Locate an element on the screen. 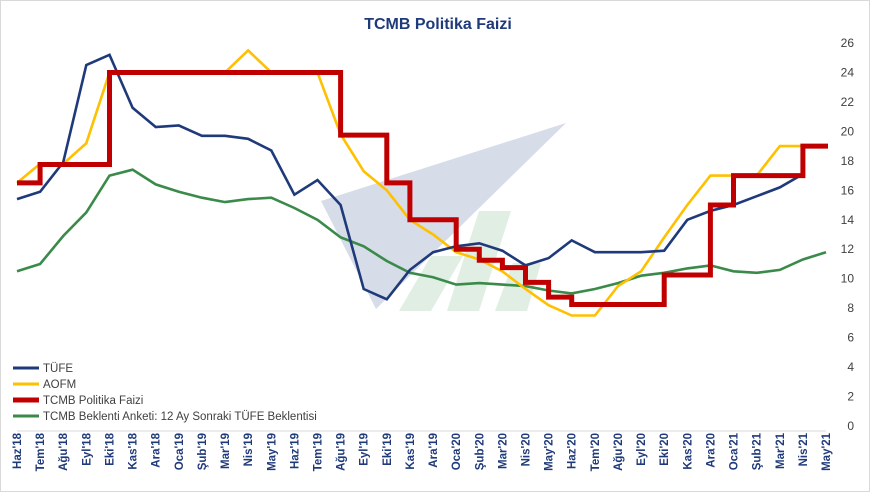 This screenshot has width=870, height=496. x-tick-label: Kas'20 is located at coordinates (688, 451).